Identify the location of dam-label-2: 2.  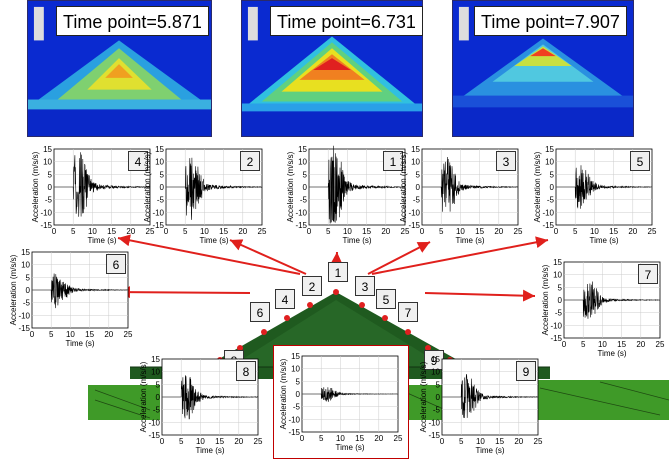
(312, 286).